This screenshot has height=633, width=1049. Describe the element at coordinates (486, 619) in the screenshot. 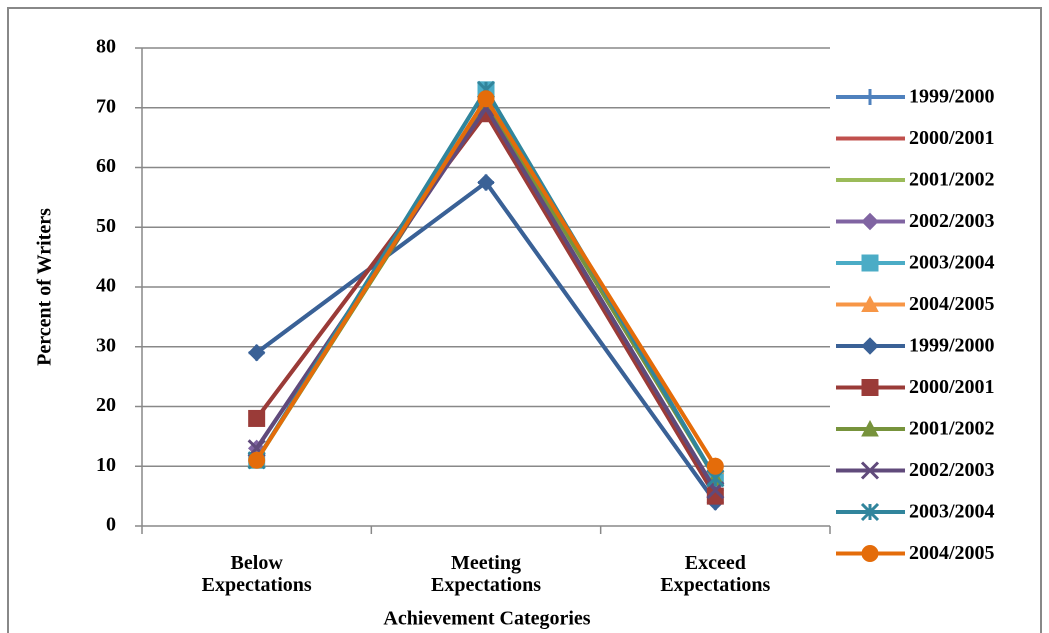

I see `x-axis-title: Achievement Categories` at that location.